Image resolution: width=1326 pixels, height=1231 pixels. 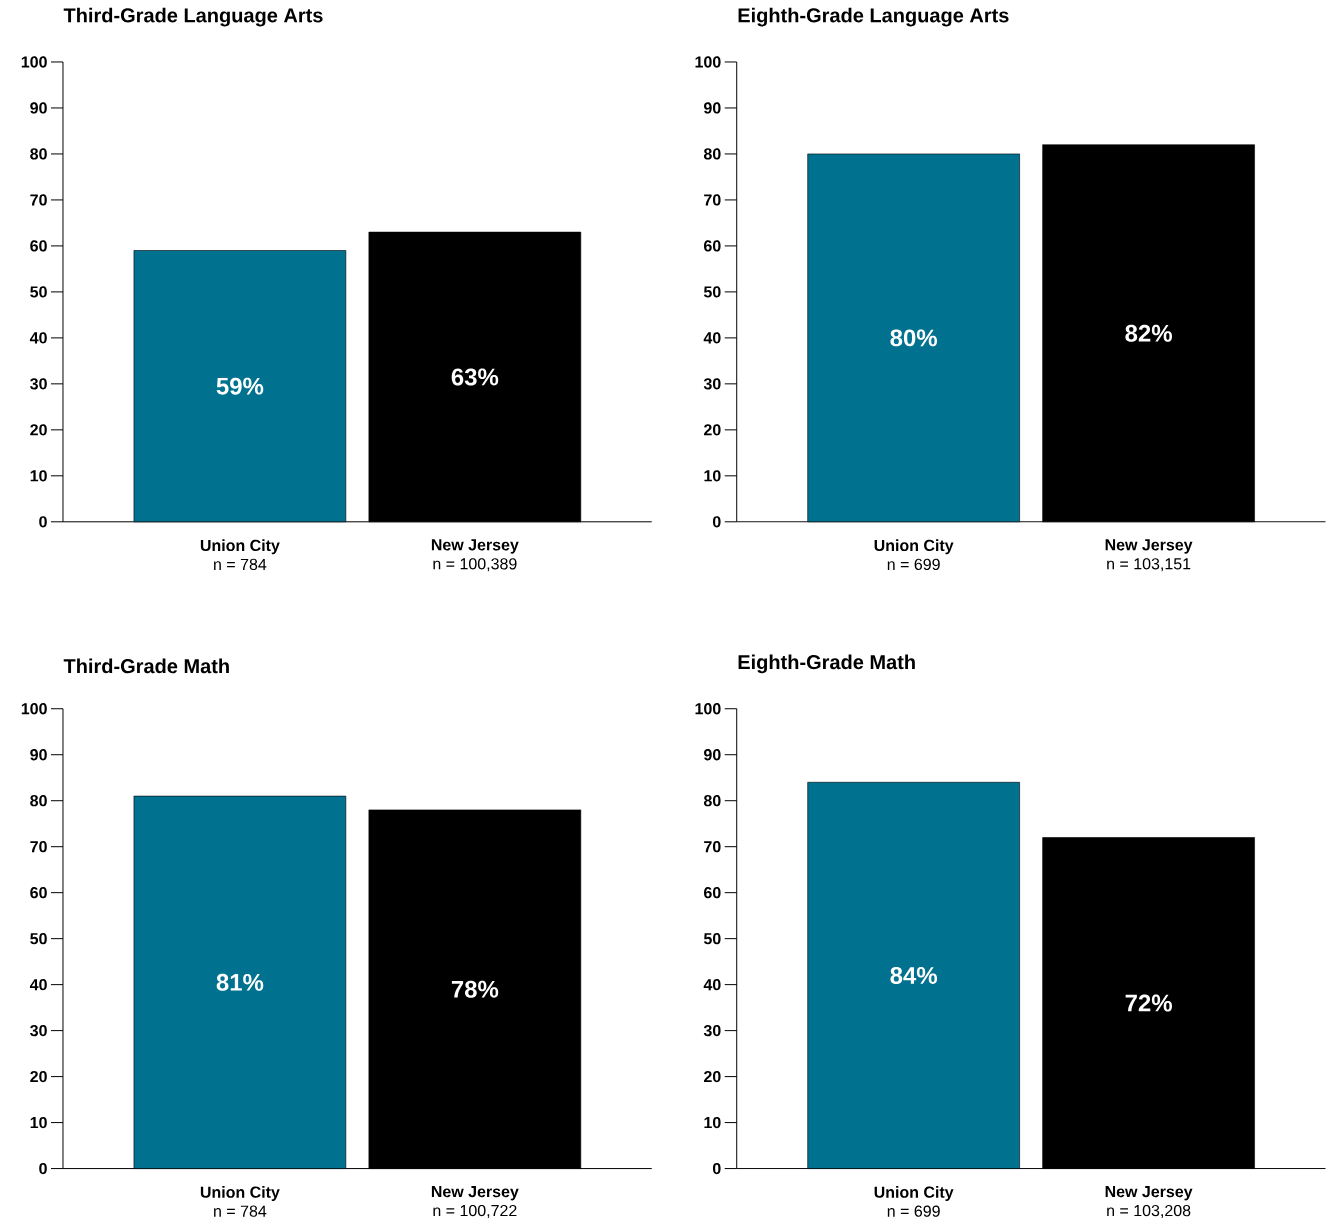 I want to click on chart-title: Third-Grade Language Arts, so click(x=193, y=17).